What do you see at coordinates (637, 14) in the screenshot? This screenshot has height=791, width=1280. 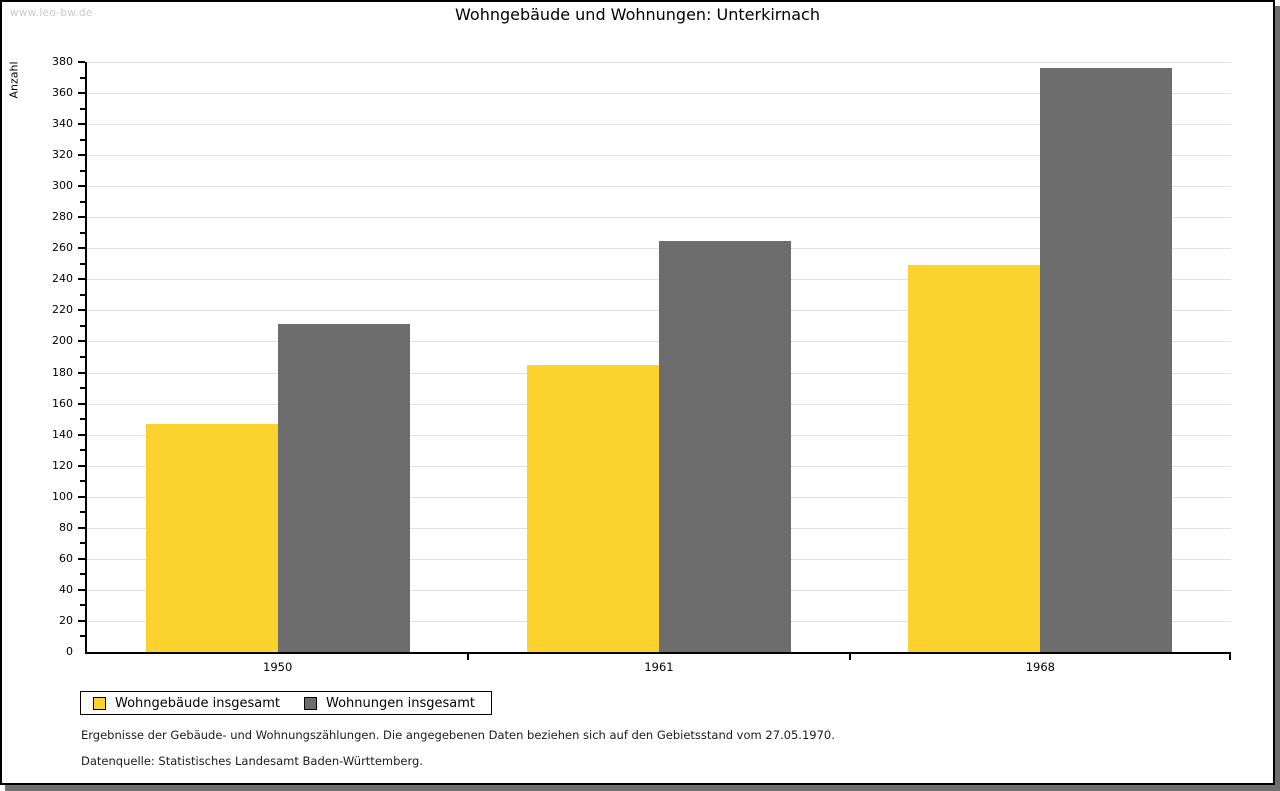 I see `chart-title: Wohngebäude und Wohnungen: Unterkirnach` at bounding box center [637, 14].